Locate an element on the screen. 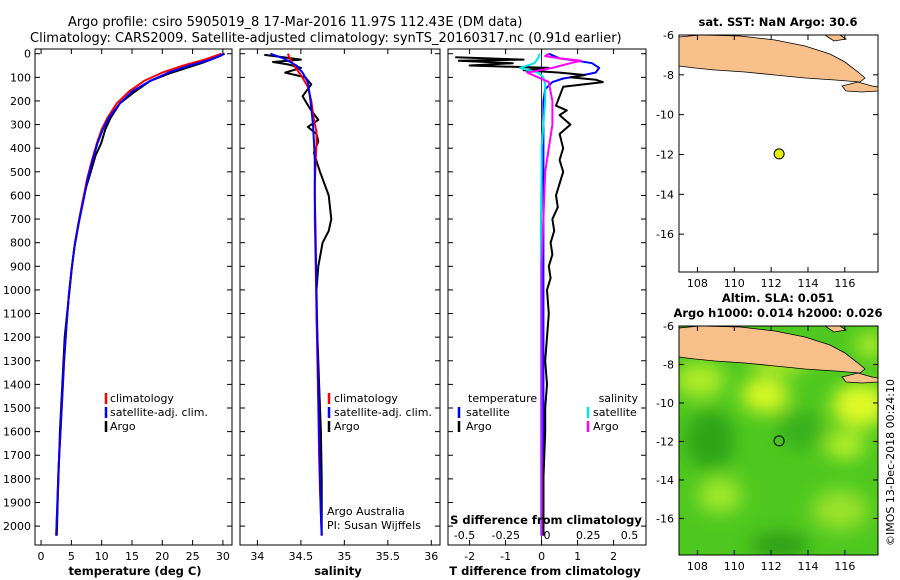 This screenshot has width=900, height=580. x-tick-label: 15 is located at coordinates (132, 556).